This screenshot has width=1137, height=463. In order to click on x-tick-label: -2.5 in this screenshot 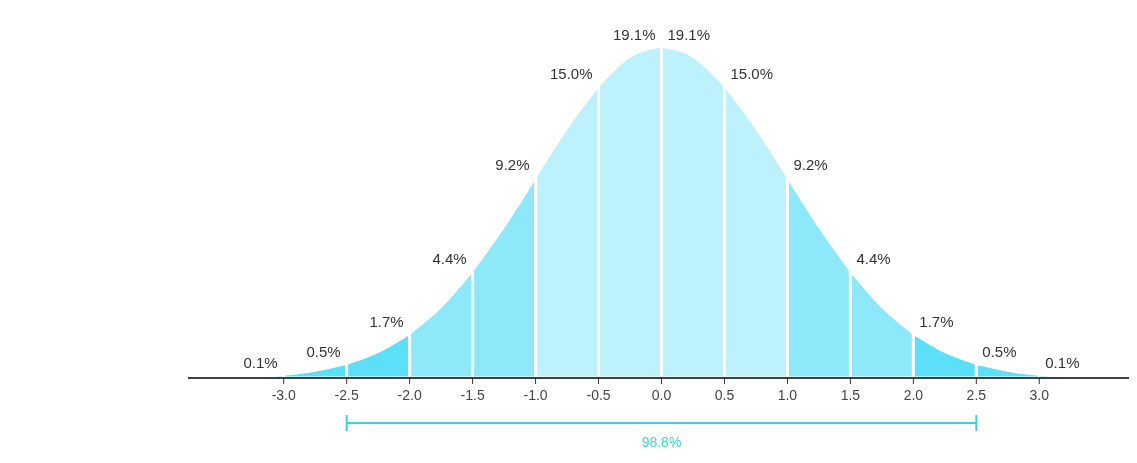, I will do `click(346, 395)`.